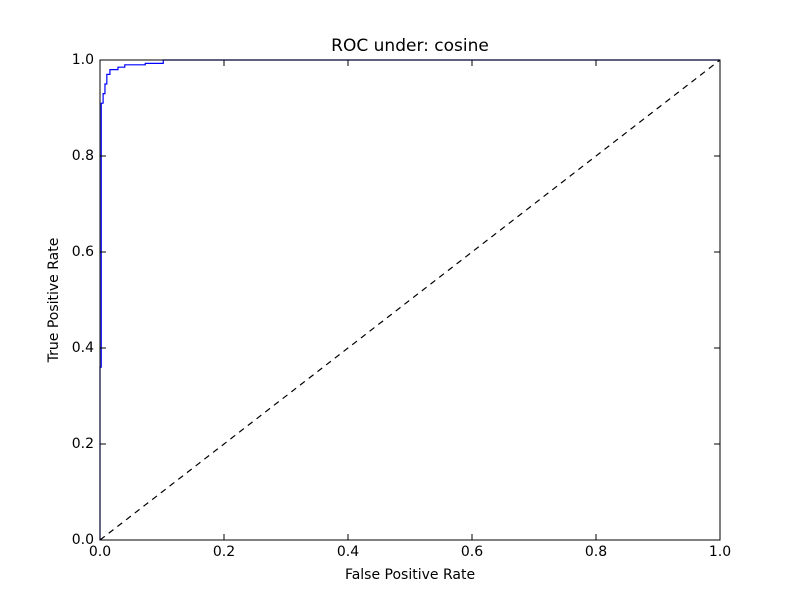 The height and width of the screenshot is (600, 800). What do you see at coordinates (224, 552) in the screenshot?
I see `x-tick-label: 0.2` at bounding box center [224, 552].